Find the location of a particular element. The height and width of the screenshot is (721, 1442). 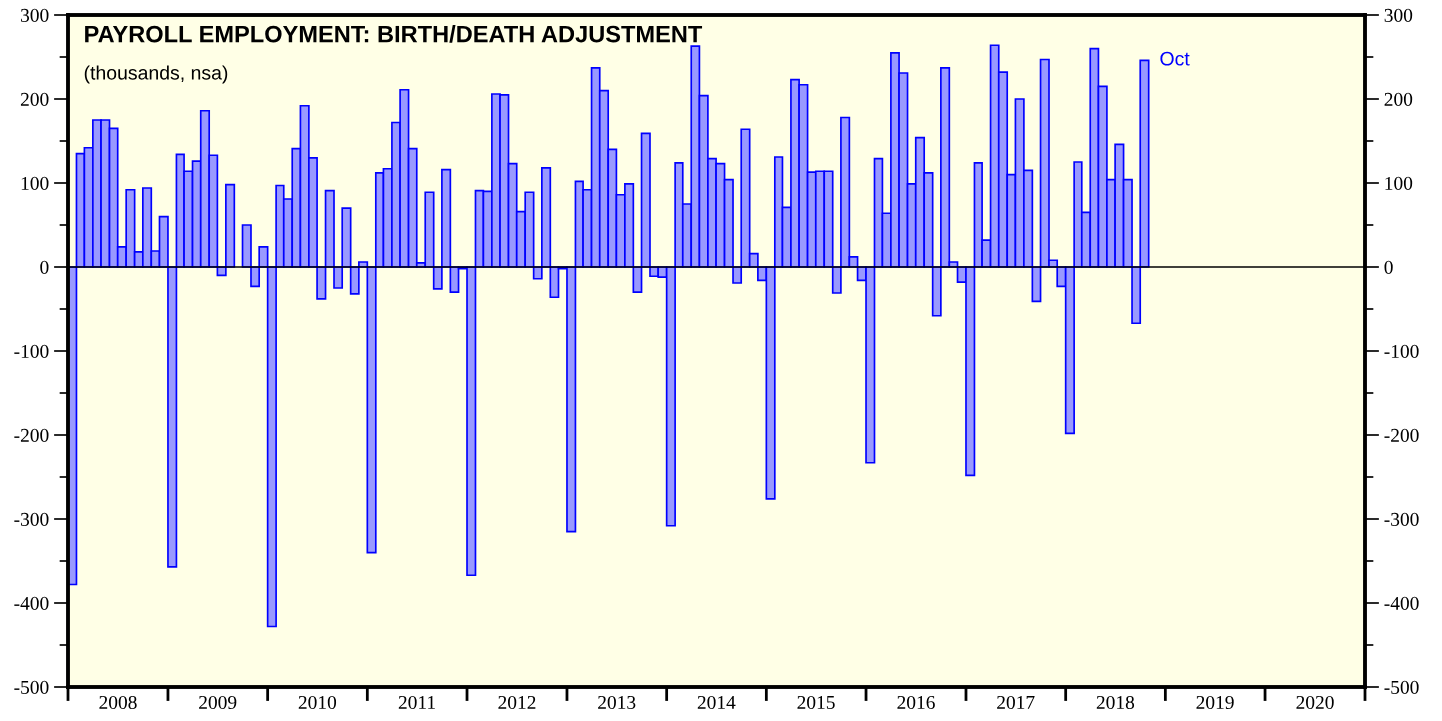

y2-tick-label: 300 is located at coordinates (1398, 15).